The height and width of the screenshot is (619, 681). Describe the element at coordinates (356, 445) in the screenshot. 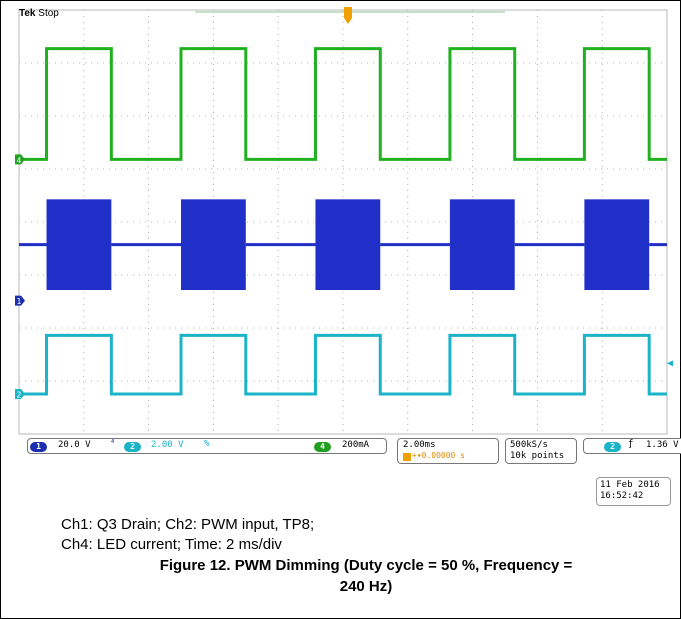

I see `ch4-scale: 200mA` at that location.